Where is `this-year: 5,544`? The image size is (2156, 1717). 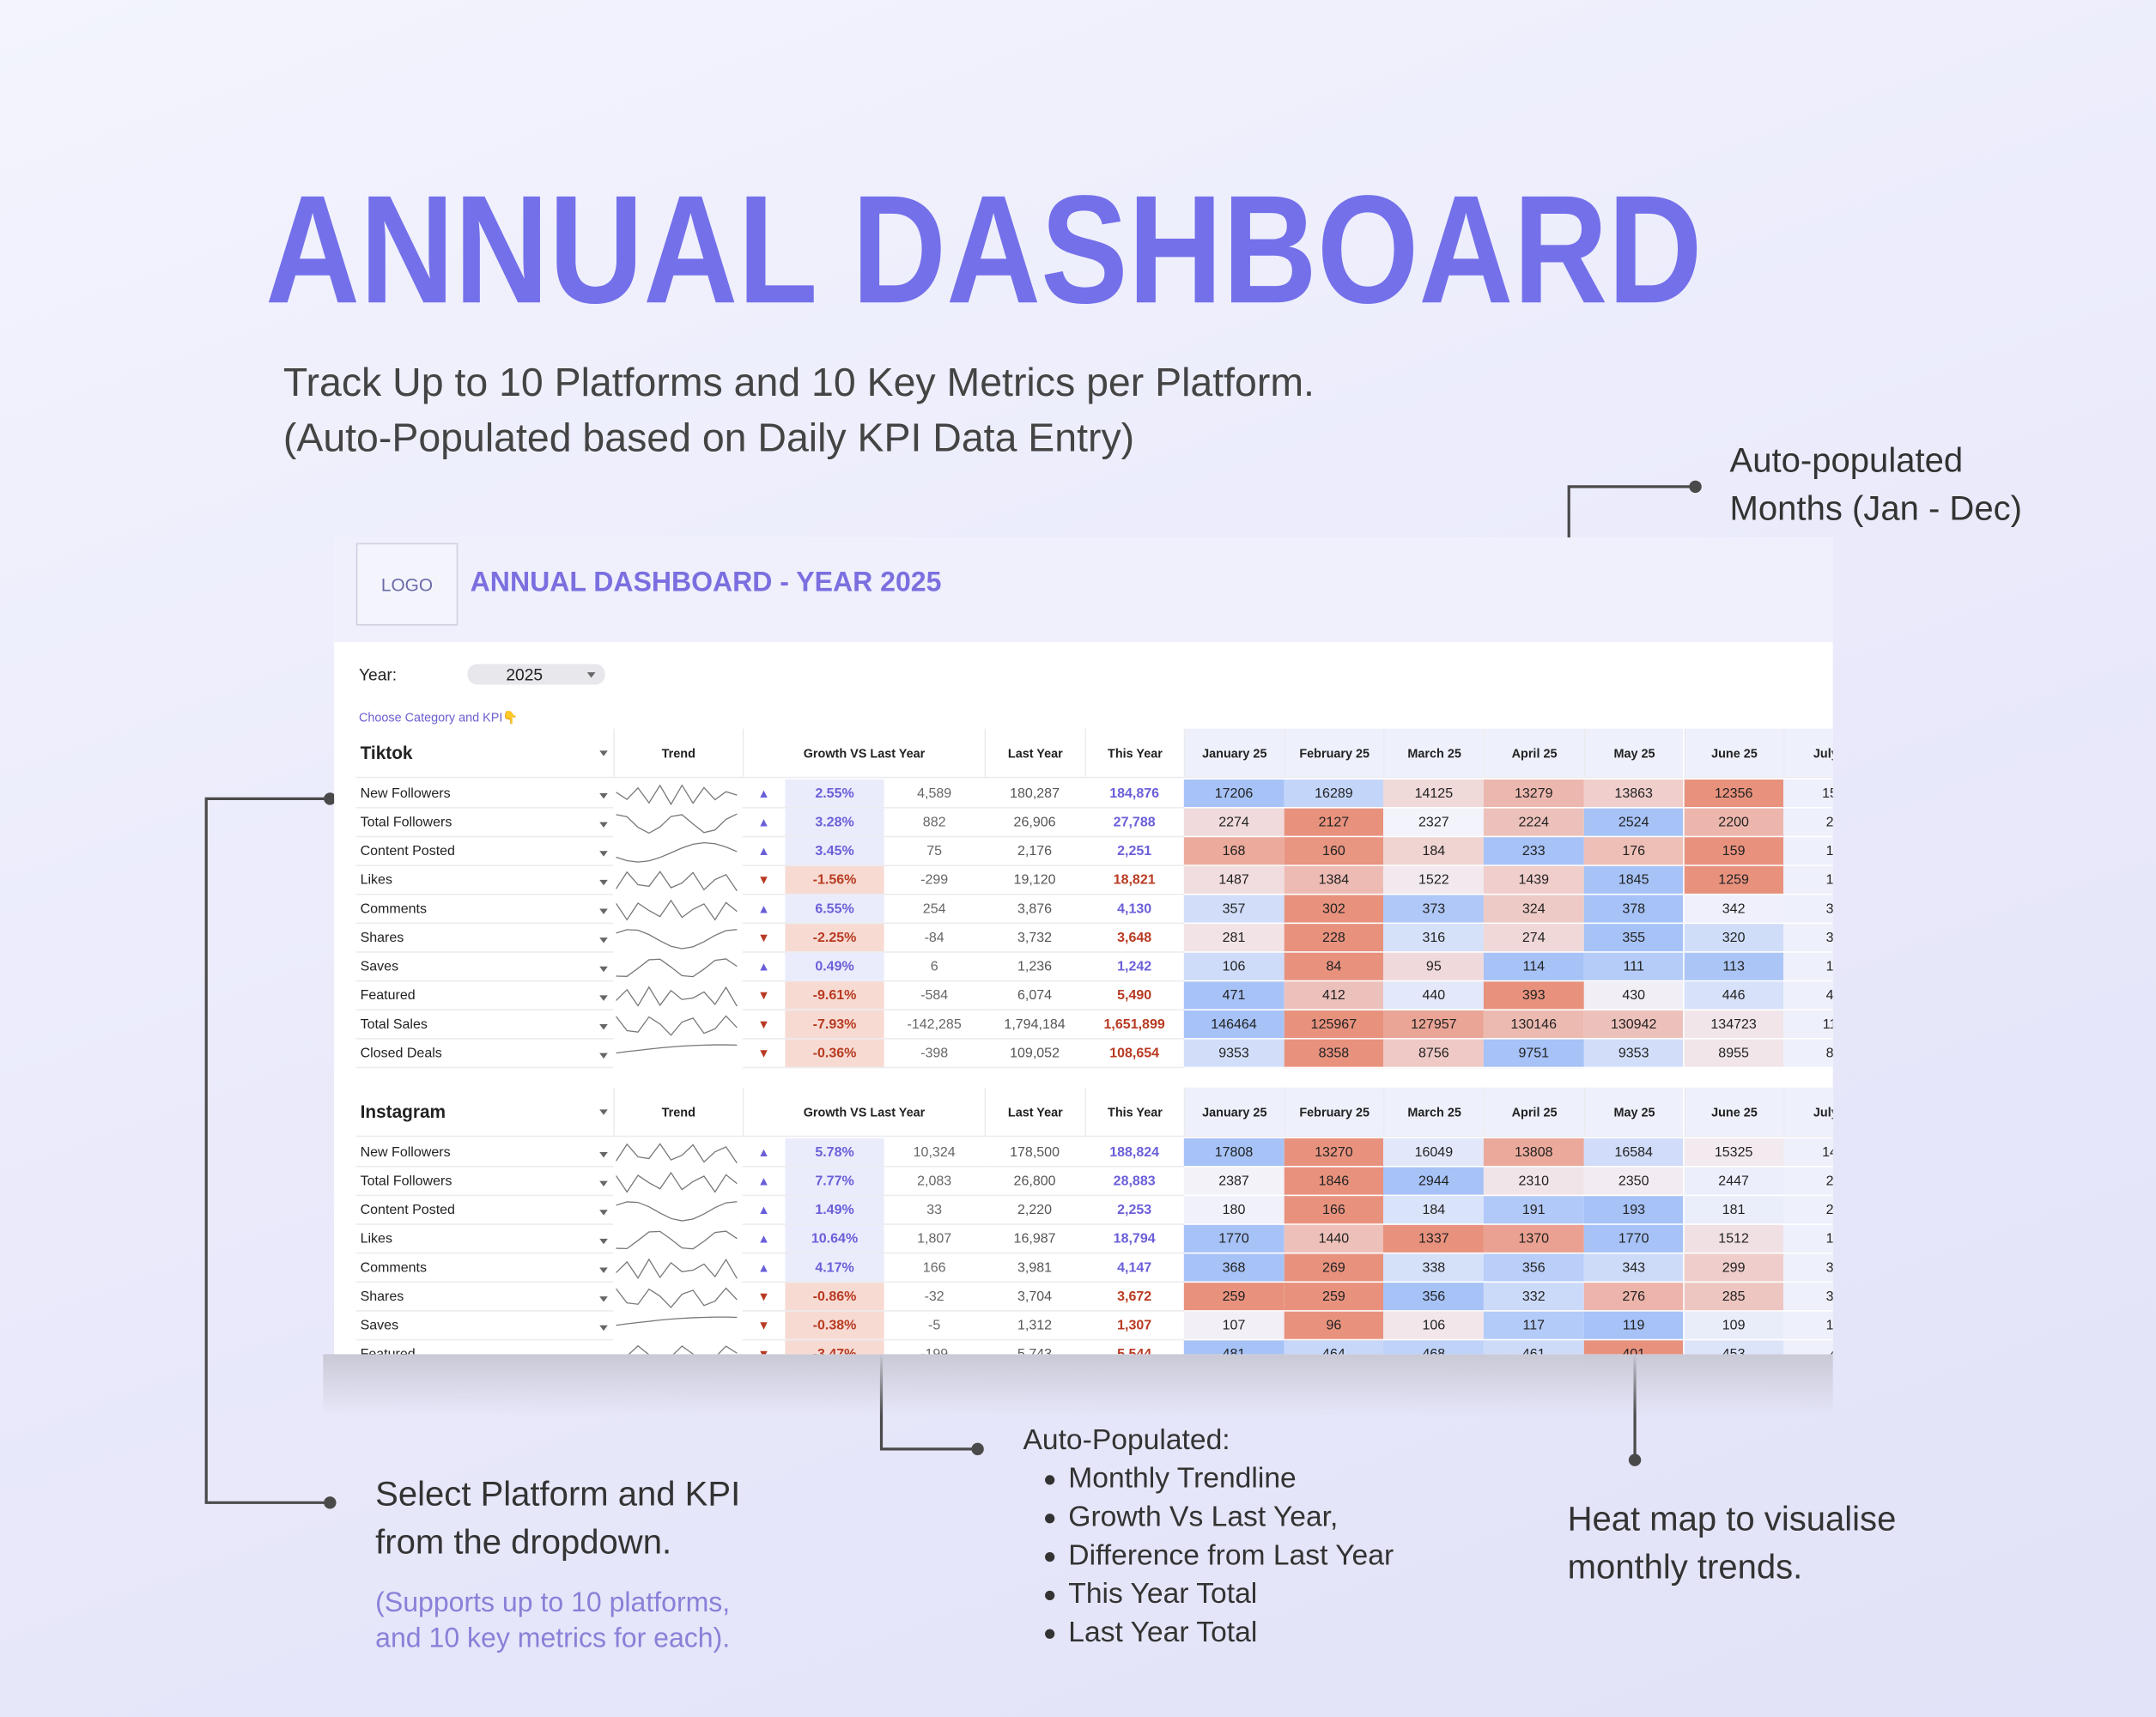
this-year: 5,544 is located at coordinates (1134, 1347).